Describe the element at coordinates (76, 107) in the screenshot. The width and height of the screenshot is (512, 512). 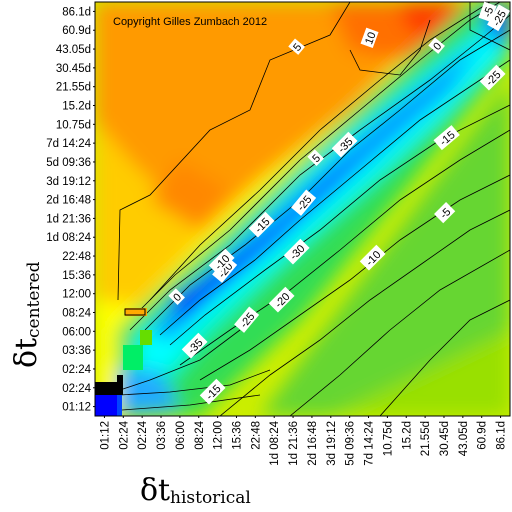
I see `y-tick-label: 15.2d` at that location.